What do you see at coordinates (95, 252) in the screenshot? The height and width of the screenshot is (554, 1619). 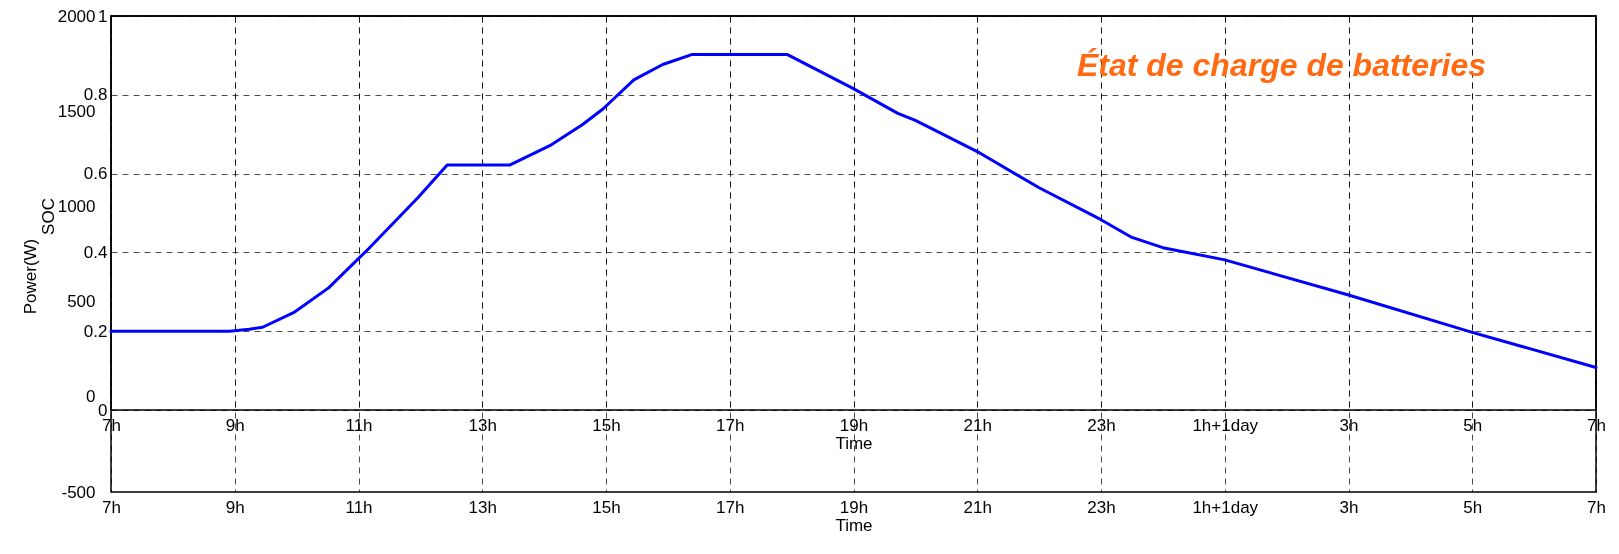 I see `y-tick-label: 0.4` at bounding box center [95, 252].